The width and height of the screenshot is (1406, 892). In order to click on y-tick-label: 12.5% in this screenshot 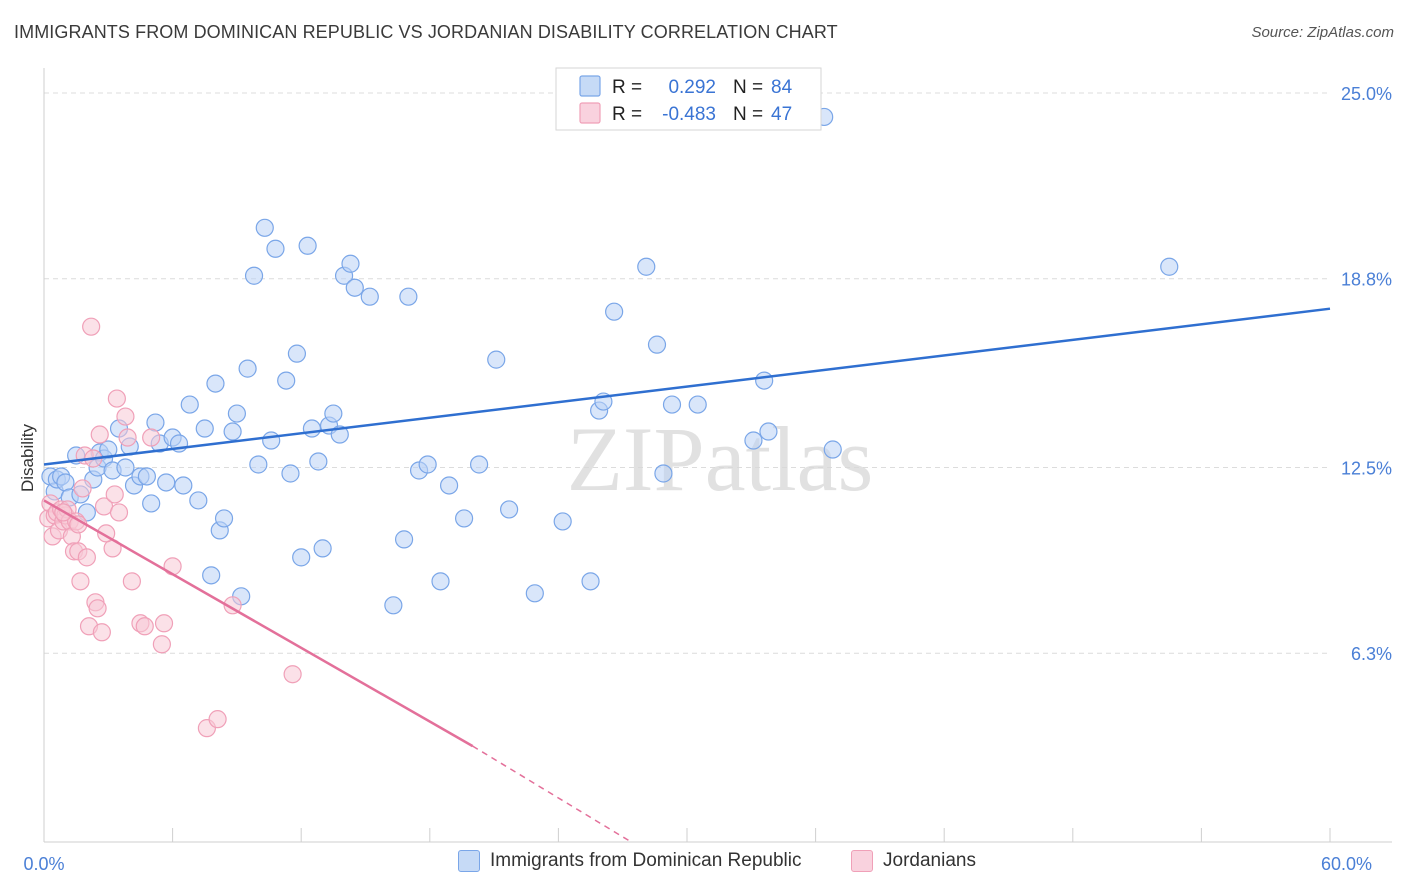, I will do `click(1366, 468)`.